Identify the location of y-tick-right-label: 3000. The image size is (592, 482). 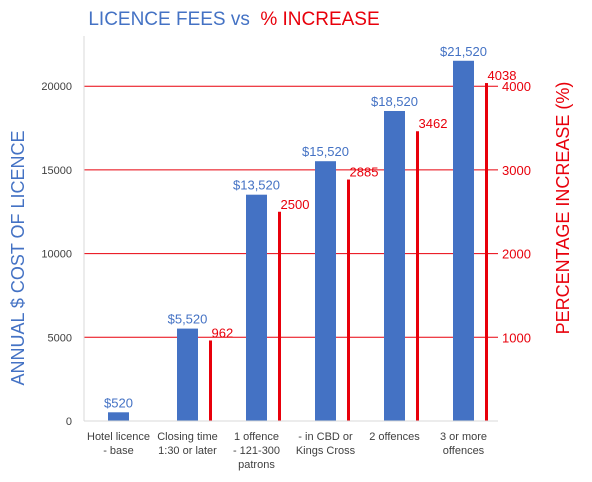
(516, 170).